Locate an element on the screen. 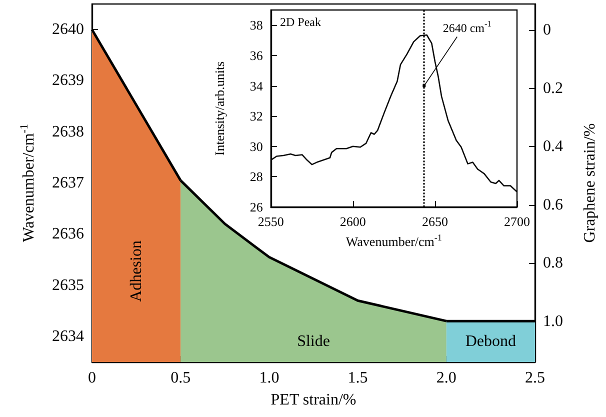 The image size is (606, 417). y-tick-label: 34 is located at coordinates (257, 86).